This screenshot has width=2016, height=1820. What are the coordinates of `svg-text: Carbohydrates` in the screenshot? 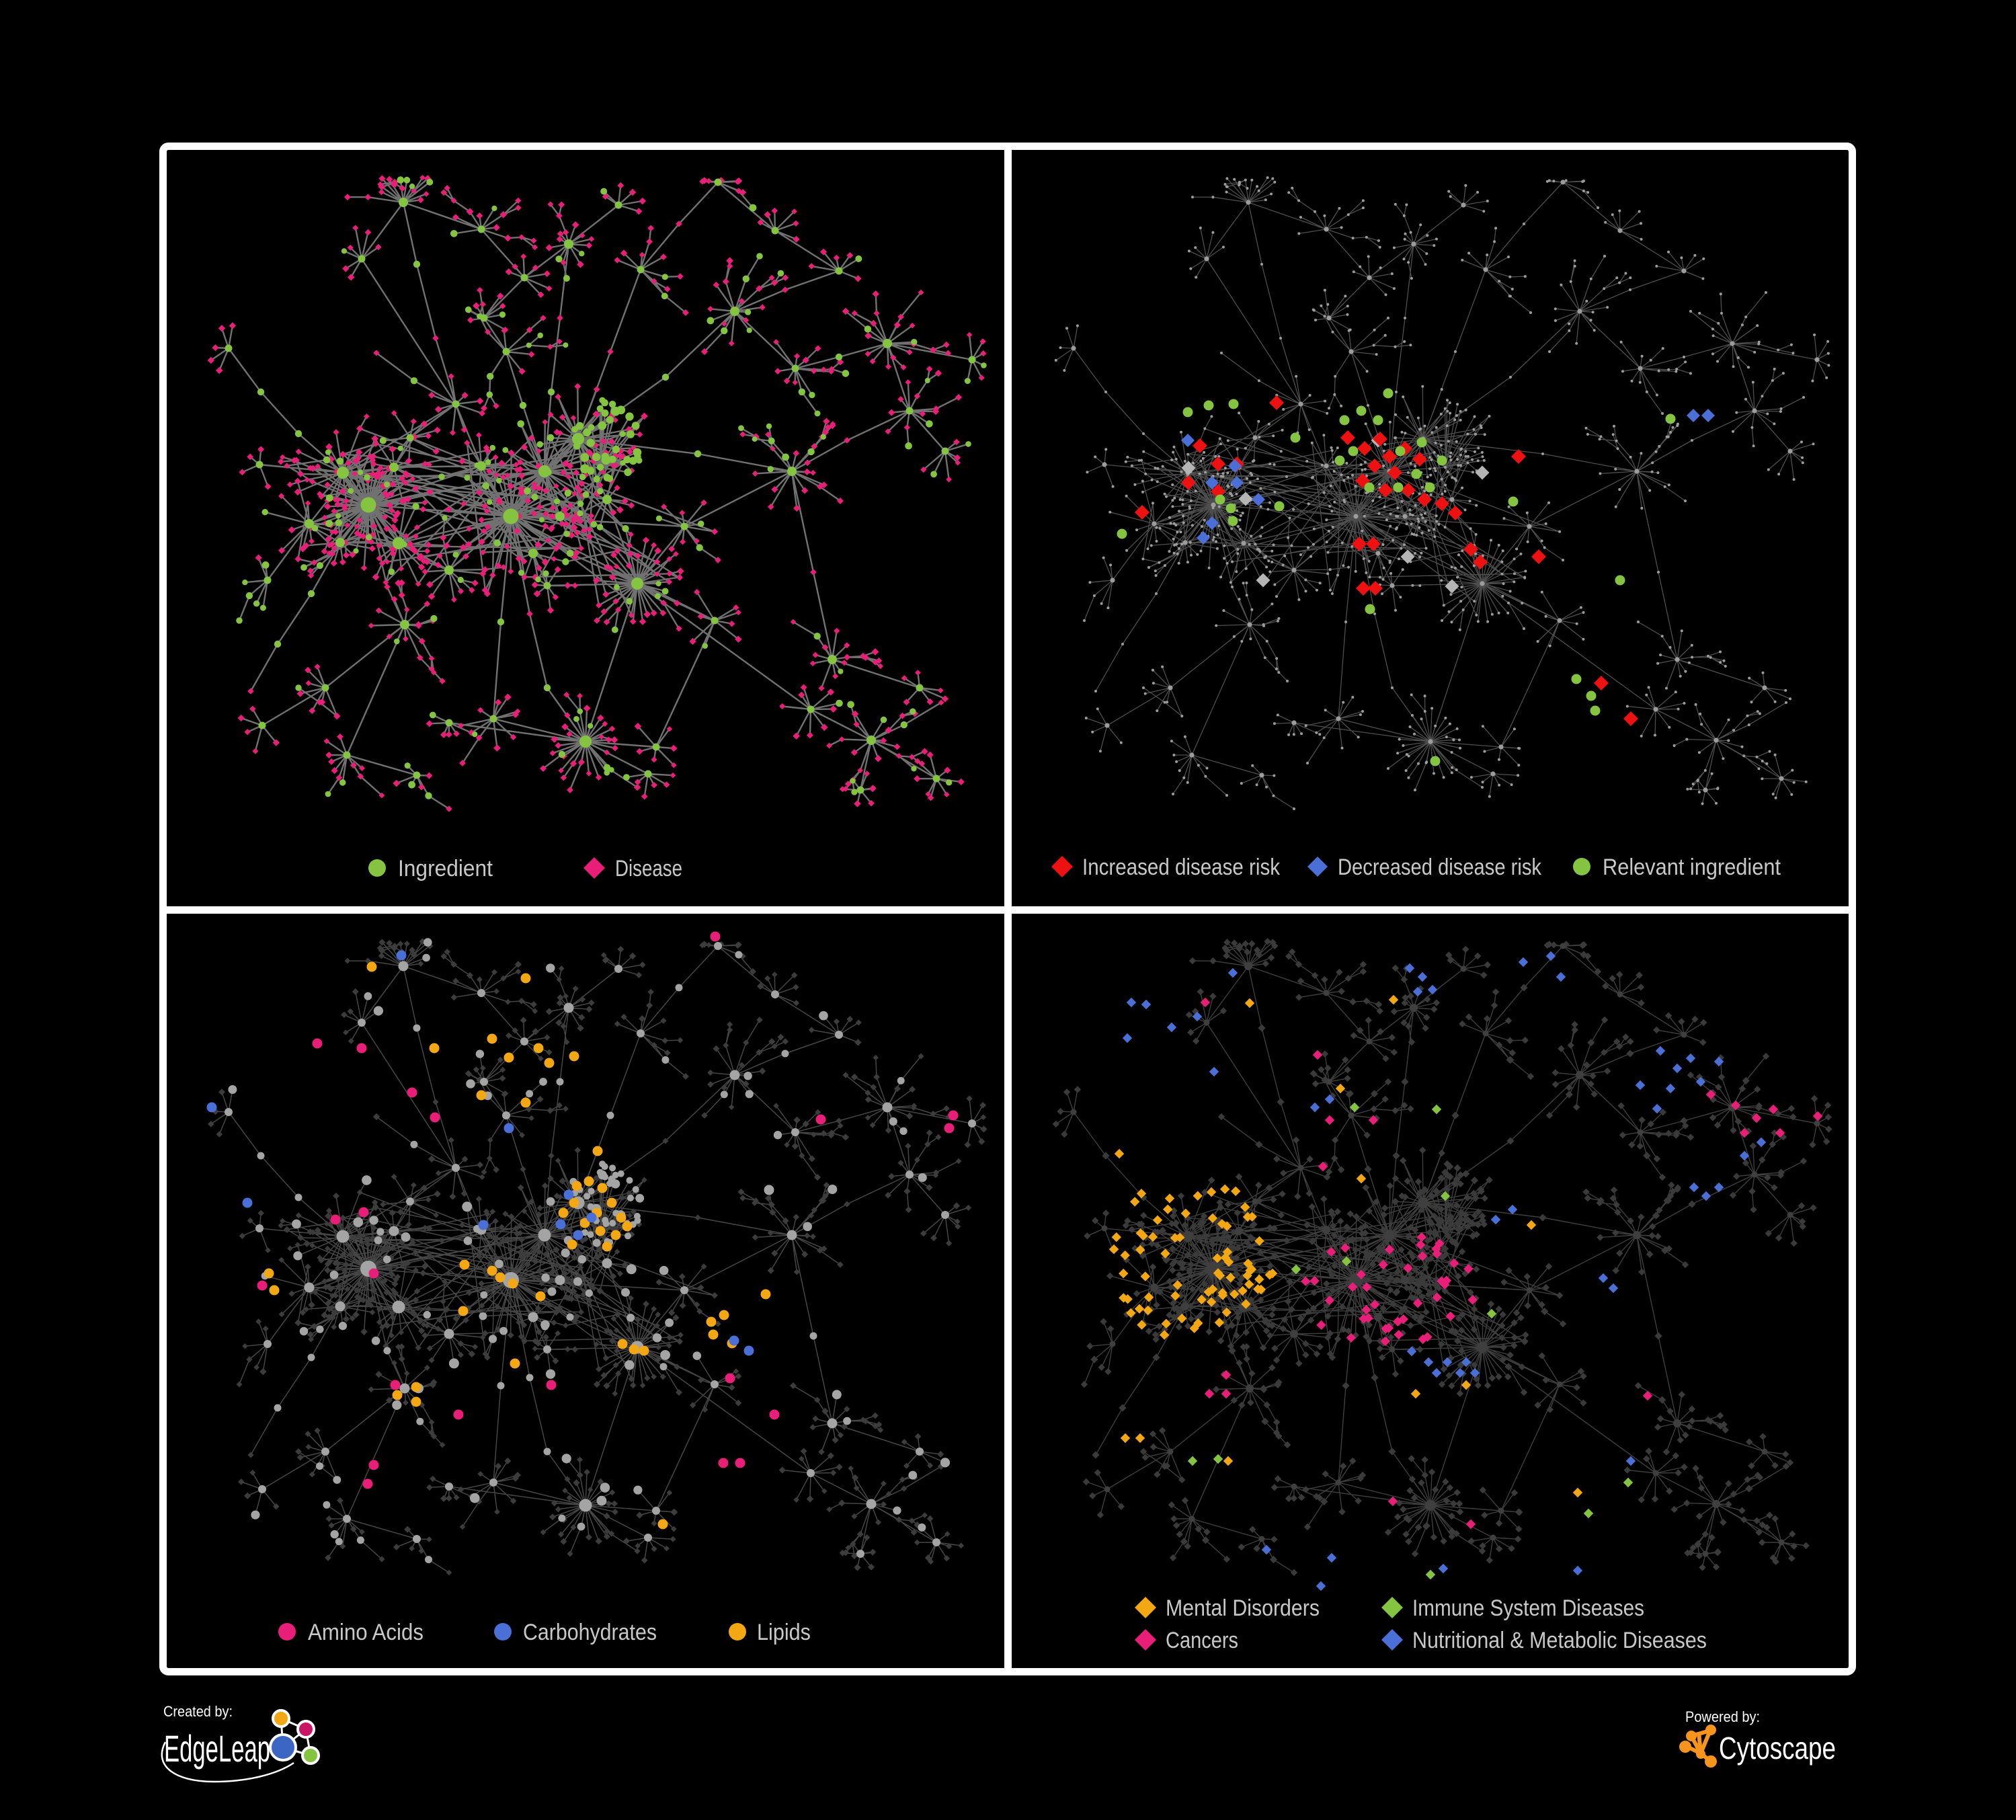 It's located at (590, 1632).